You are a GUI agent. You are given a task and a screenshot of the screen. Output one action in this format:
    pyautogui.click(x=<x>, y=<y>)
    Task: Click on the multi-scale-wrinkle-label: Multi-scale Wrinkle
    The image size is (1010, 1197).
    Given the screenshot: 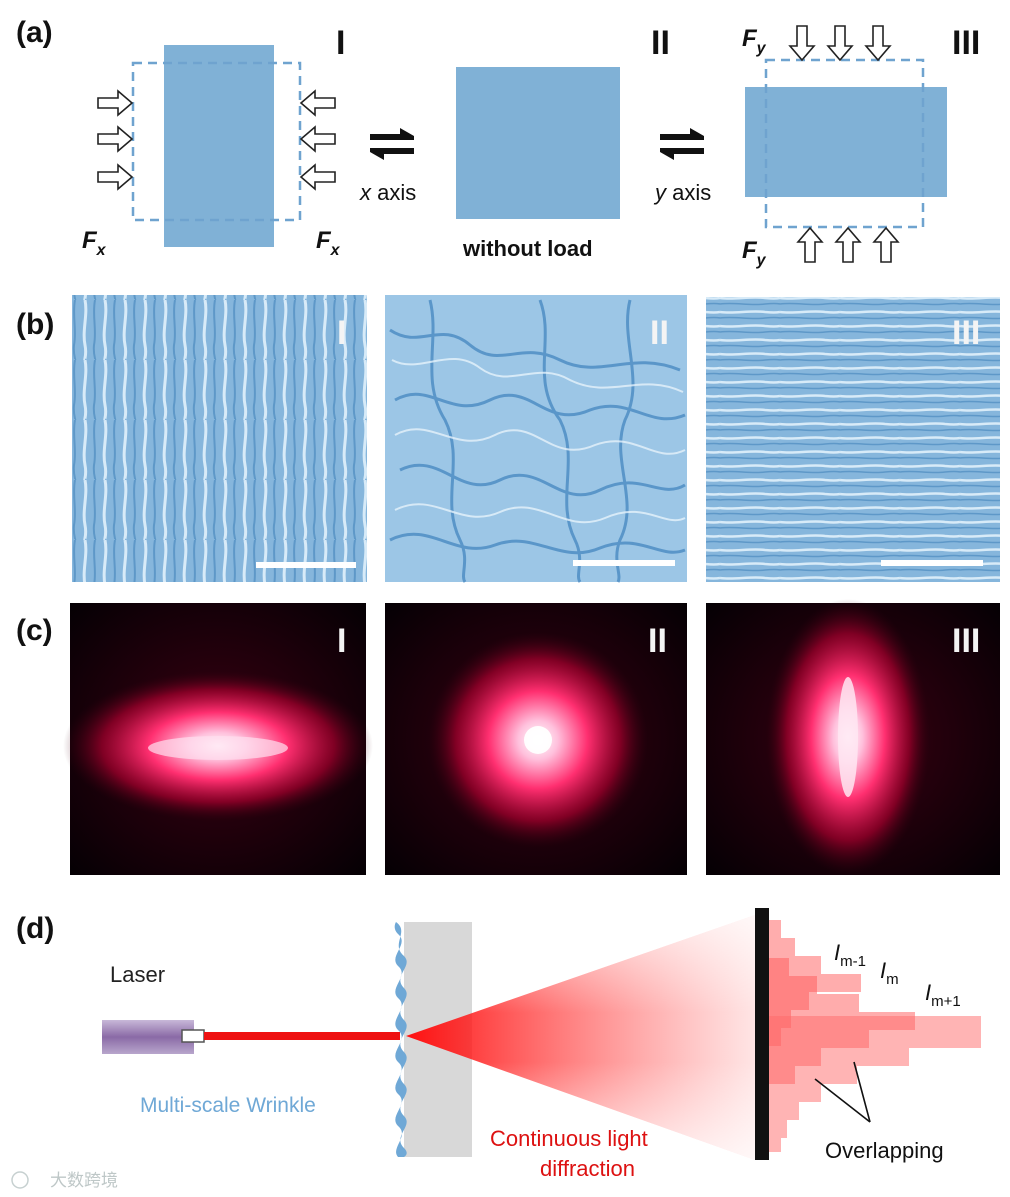 What is the action you would take?
    pyautogui.click(x=228, y=1105)
    